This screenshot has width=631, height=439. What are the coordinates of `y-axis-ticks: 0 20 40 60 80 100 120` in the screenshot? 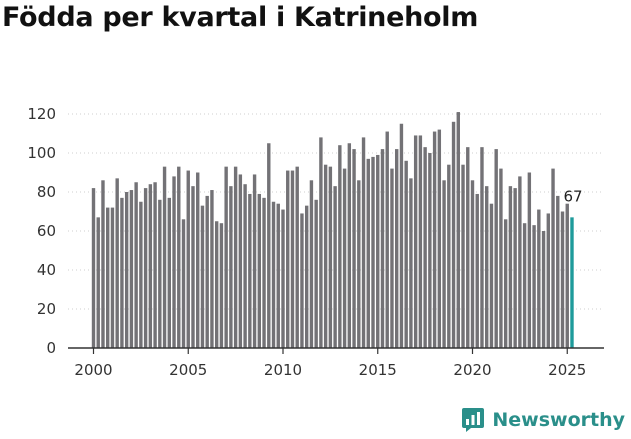 It's located at (41, 231).